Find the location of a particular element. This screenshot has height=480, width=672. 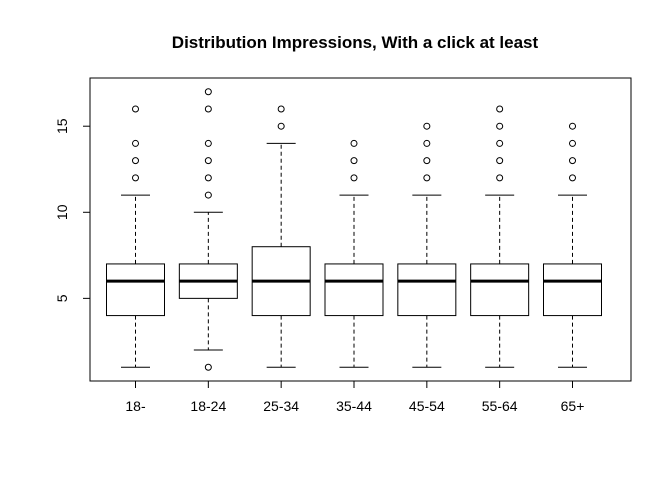

box-18- is located at coordinates (135, 236).